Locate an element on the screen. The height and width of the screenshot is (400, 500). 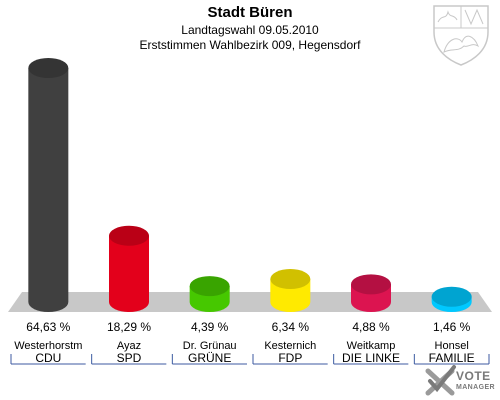
value-label: 18,29 % is located at coordinates (129, 327).